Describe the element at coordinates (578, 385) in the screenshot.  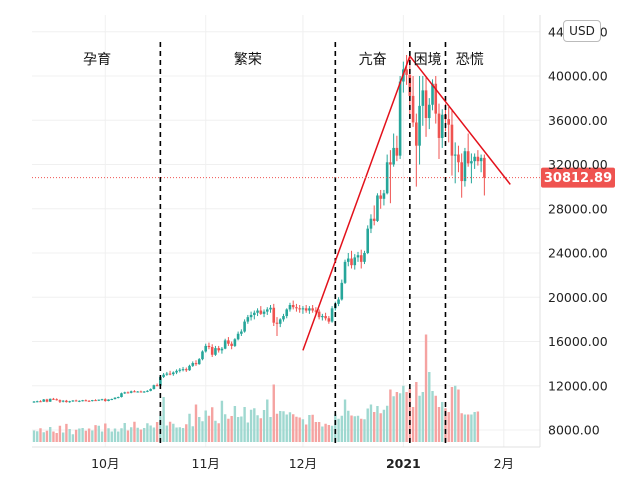
I see `y-tick-label: 12000.00` at that location.